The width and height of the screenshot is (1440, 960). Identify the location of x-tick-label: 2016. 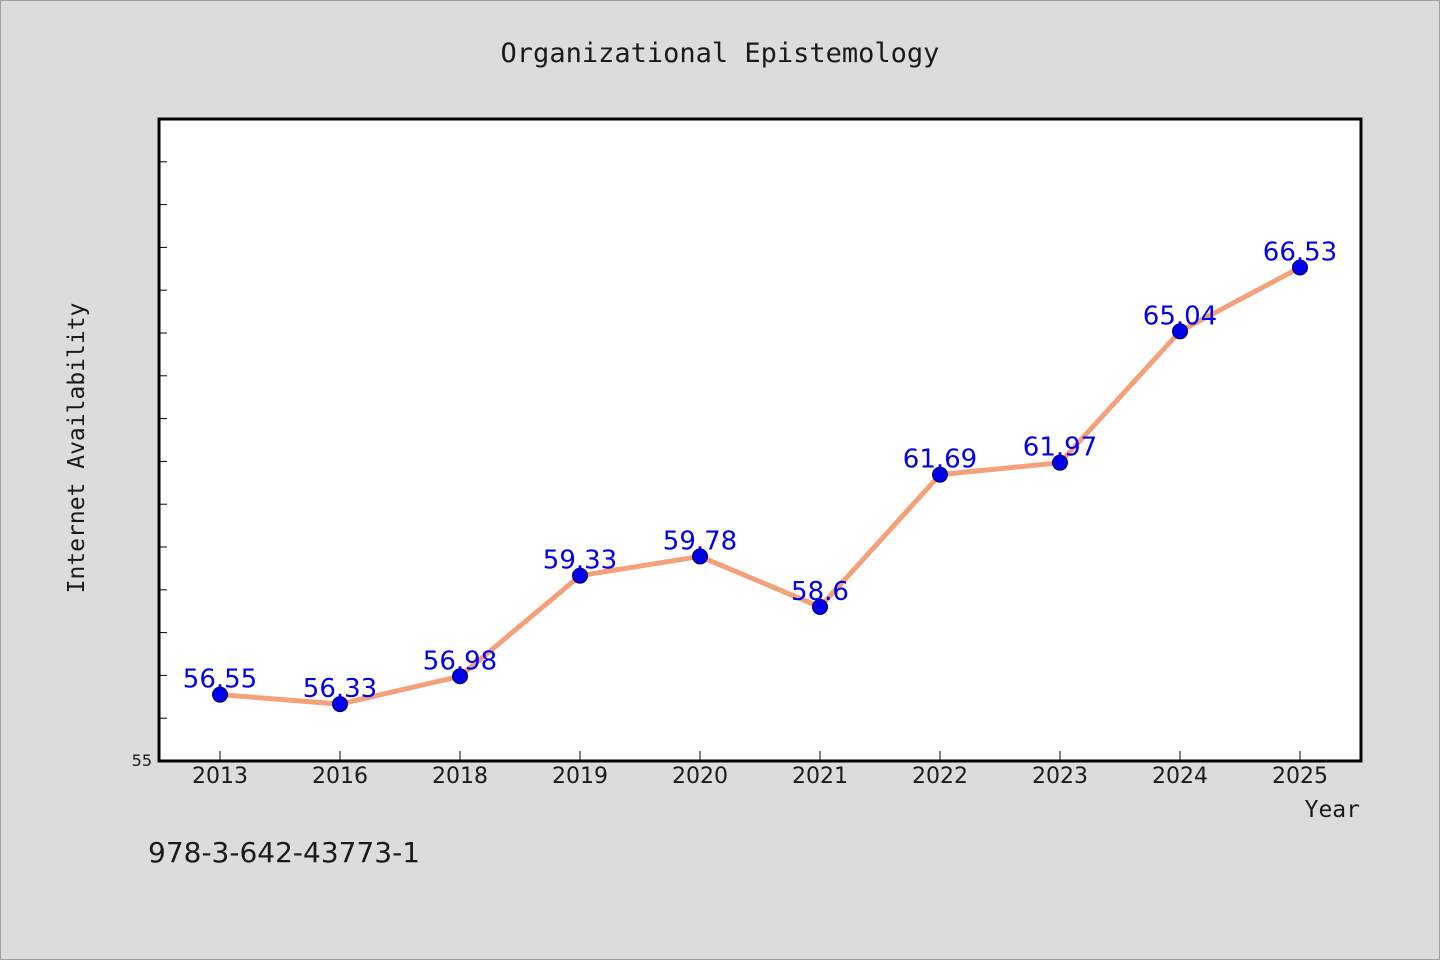
(340, 776).